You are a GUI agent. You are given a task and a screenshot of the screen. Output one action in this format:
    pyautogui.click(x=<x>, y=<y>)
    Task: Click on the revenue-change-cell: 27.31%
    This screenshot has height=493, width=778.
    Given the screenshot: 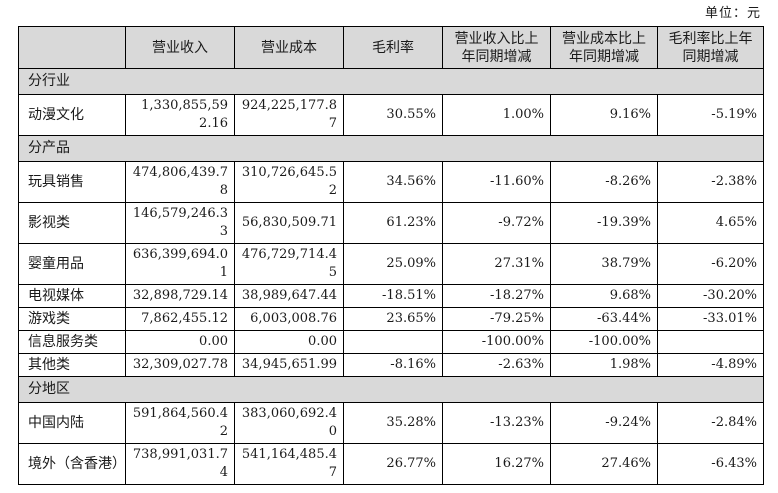 What is the action you would take?
    pyautogui.click(x=496, y=264)
    